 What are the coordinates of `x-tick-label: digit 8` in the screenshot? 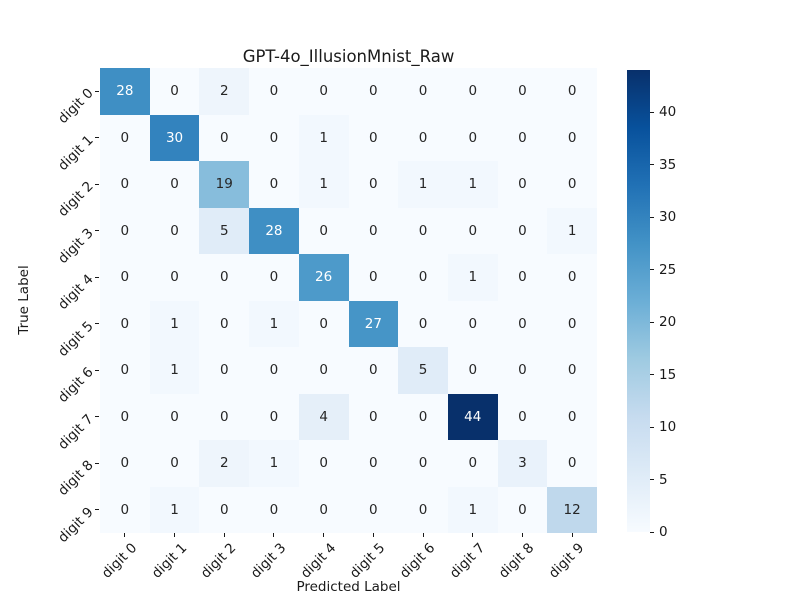 It's located at (517, 561).